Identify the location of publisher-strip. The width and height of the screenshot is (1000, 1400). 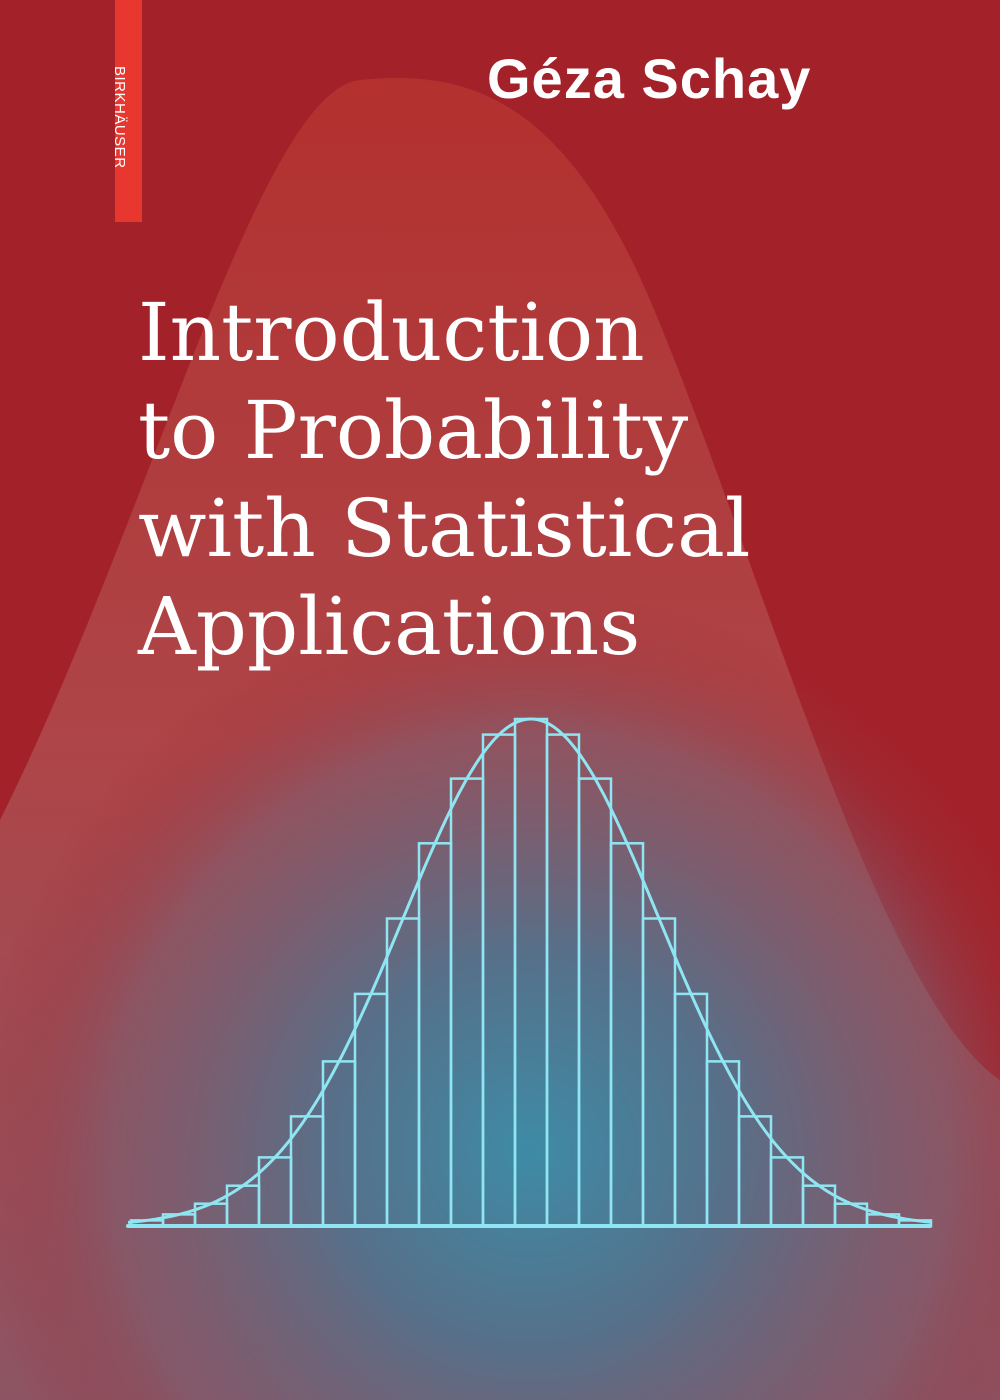
(128, 111).